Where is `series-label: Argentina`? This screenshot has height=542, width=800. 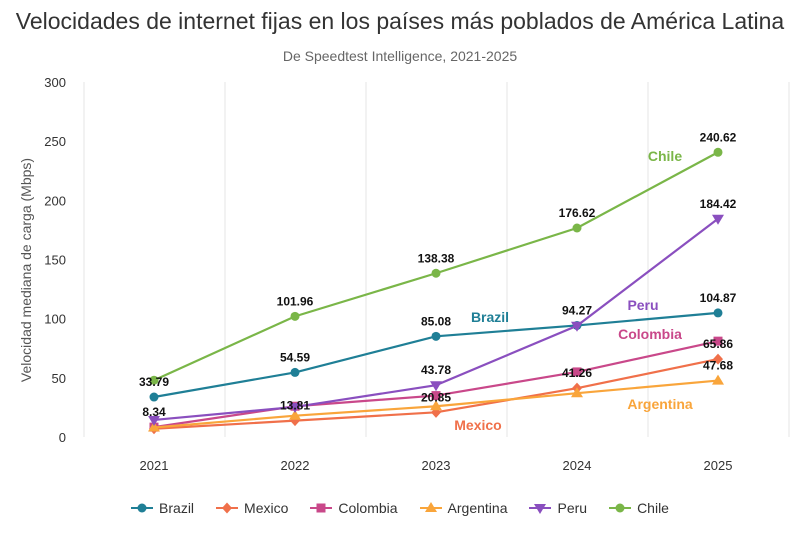
series-label: Argentina is located at coordinates (660, 404).